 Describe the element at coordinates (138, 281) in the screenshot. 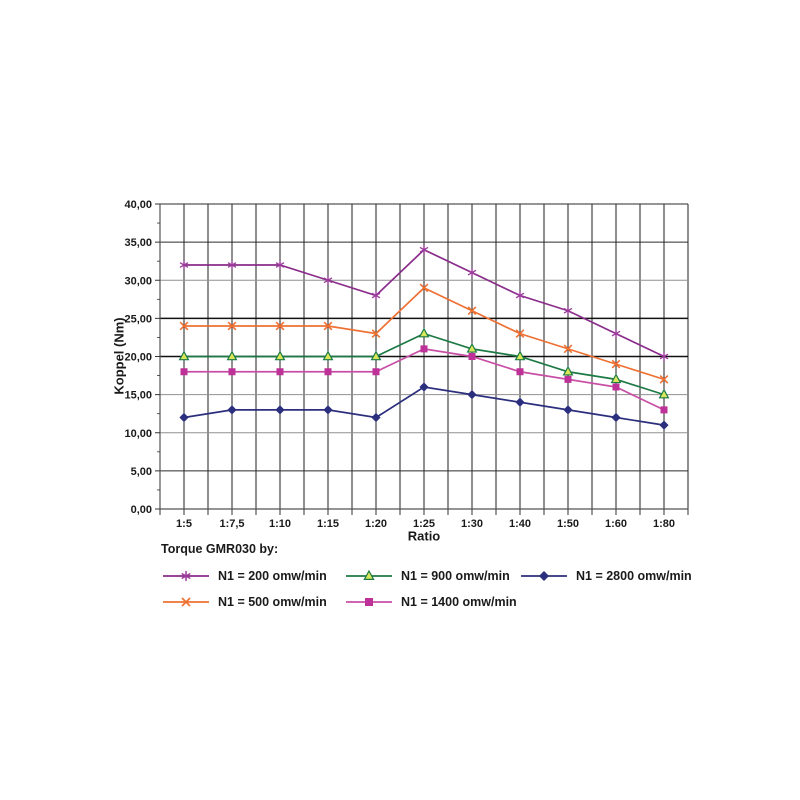

I see `y-tick-label: 30,00` at that location.